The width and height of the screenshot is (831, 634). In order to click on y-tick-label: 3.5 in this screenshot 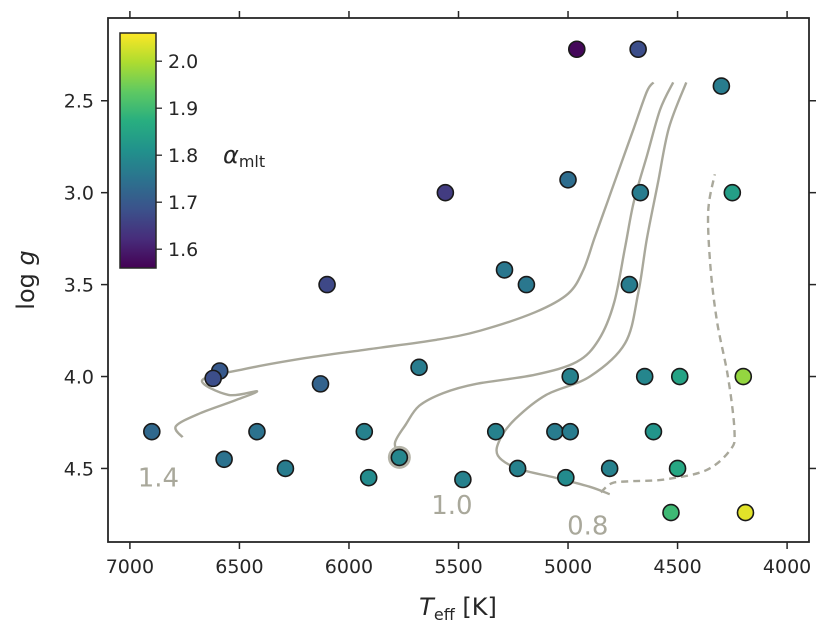, I will do `click(79, 286)`.